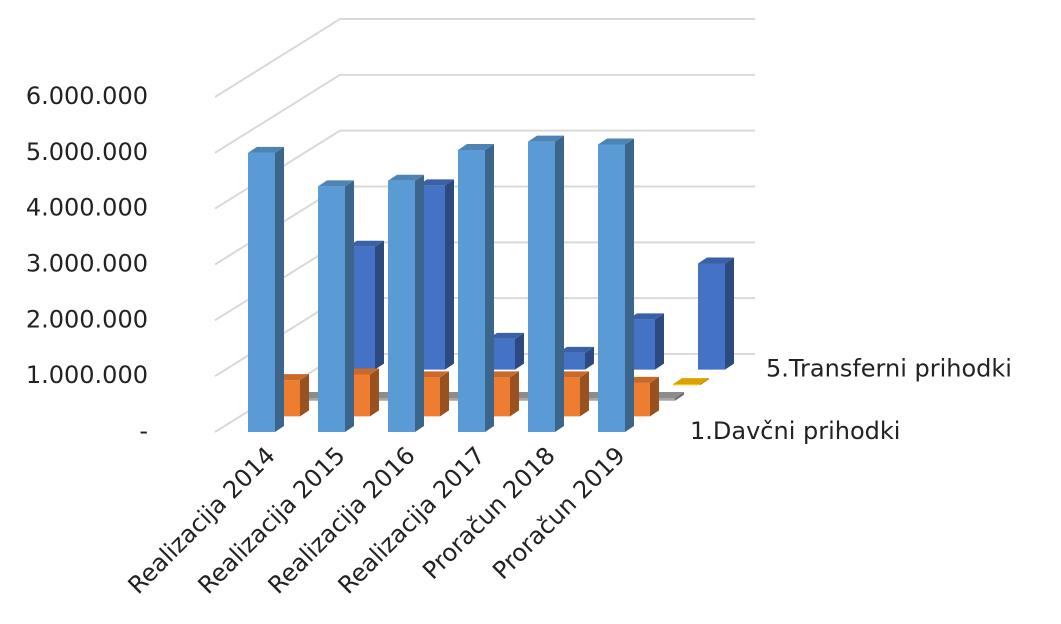 The width and height of the screenshot is (1061, 624). I want to click on y-tick-label: 3.000.000, so click(87, 264).